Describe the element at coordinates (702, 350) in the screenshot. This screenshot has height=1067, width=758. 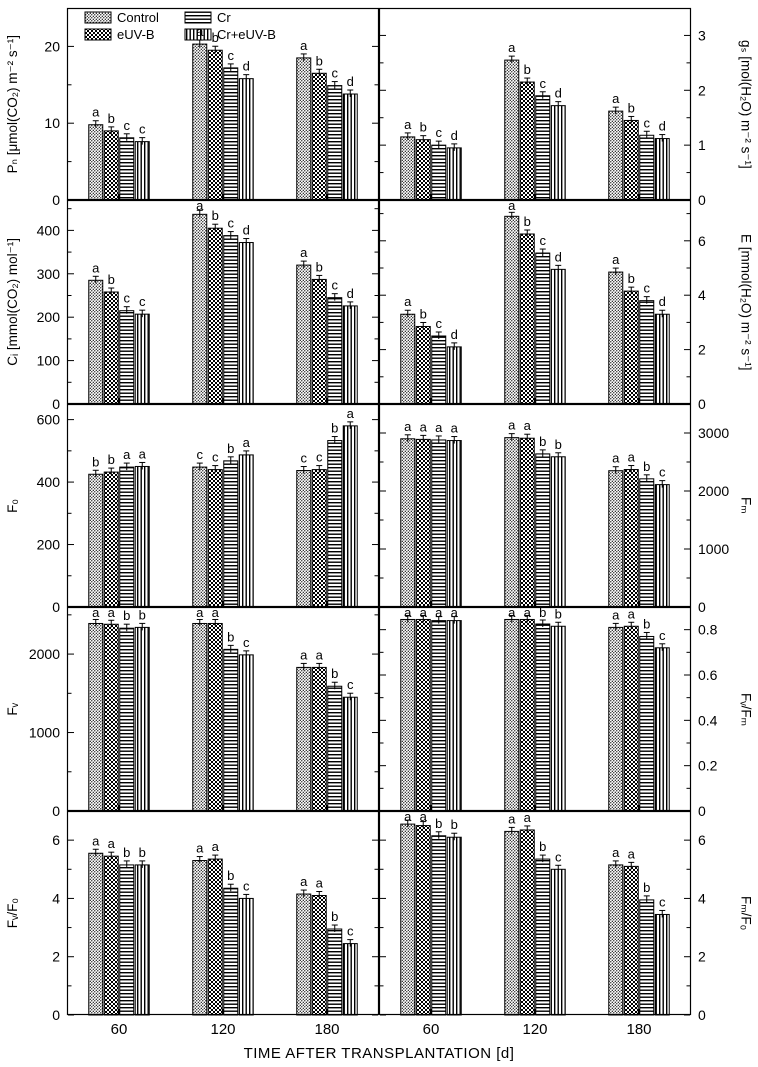
I see `svg-text: 2` at that location.